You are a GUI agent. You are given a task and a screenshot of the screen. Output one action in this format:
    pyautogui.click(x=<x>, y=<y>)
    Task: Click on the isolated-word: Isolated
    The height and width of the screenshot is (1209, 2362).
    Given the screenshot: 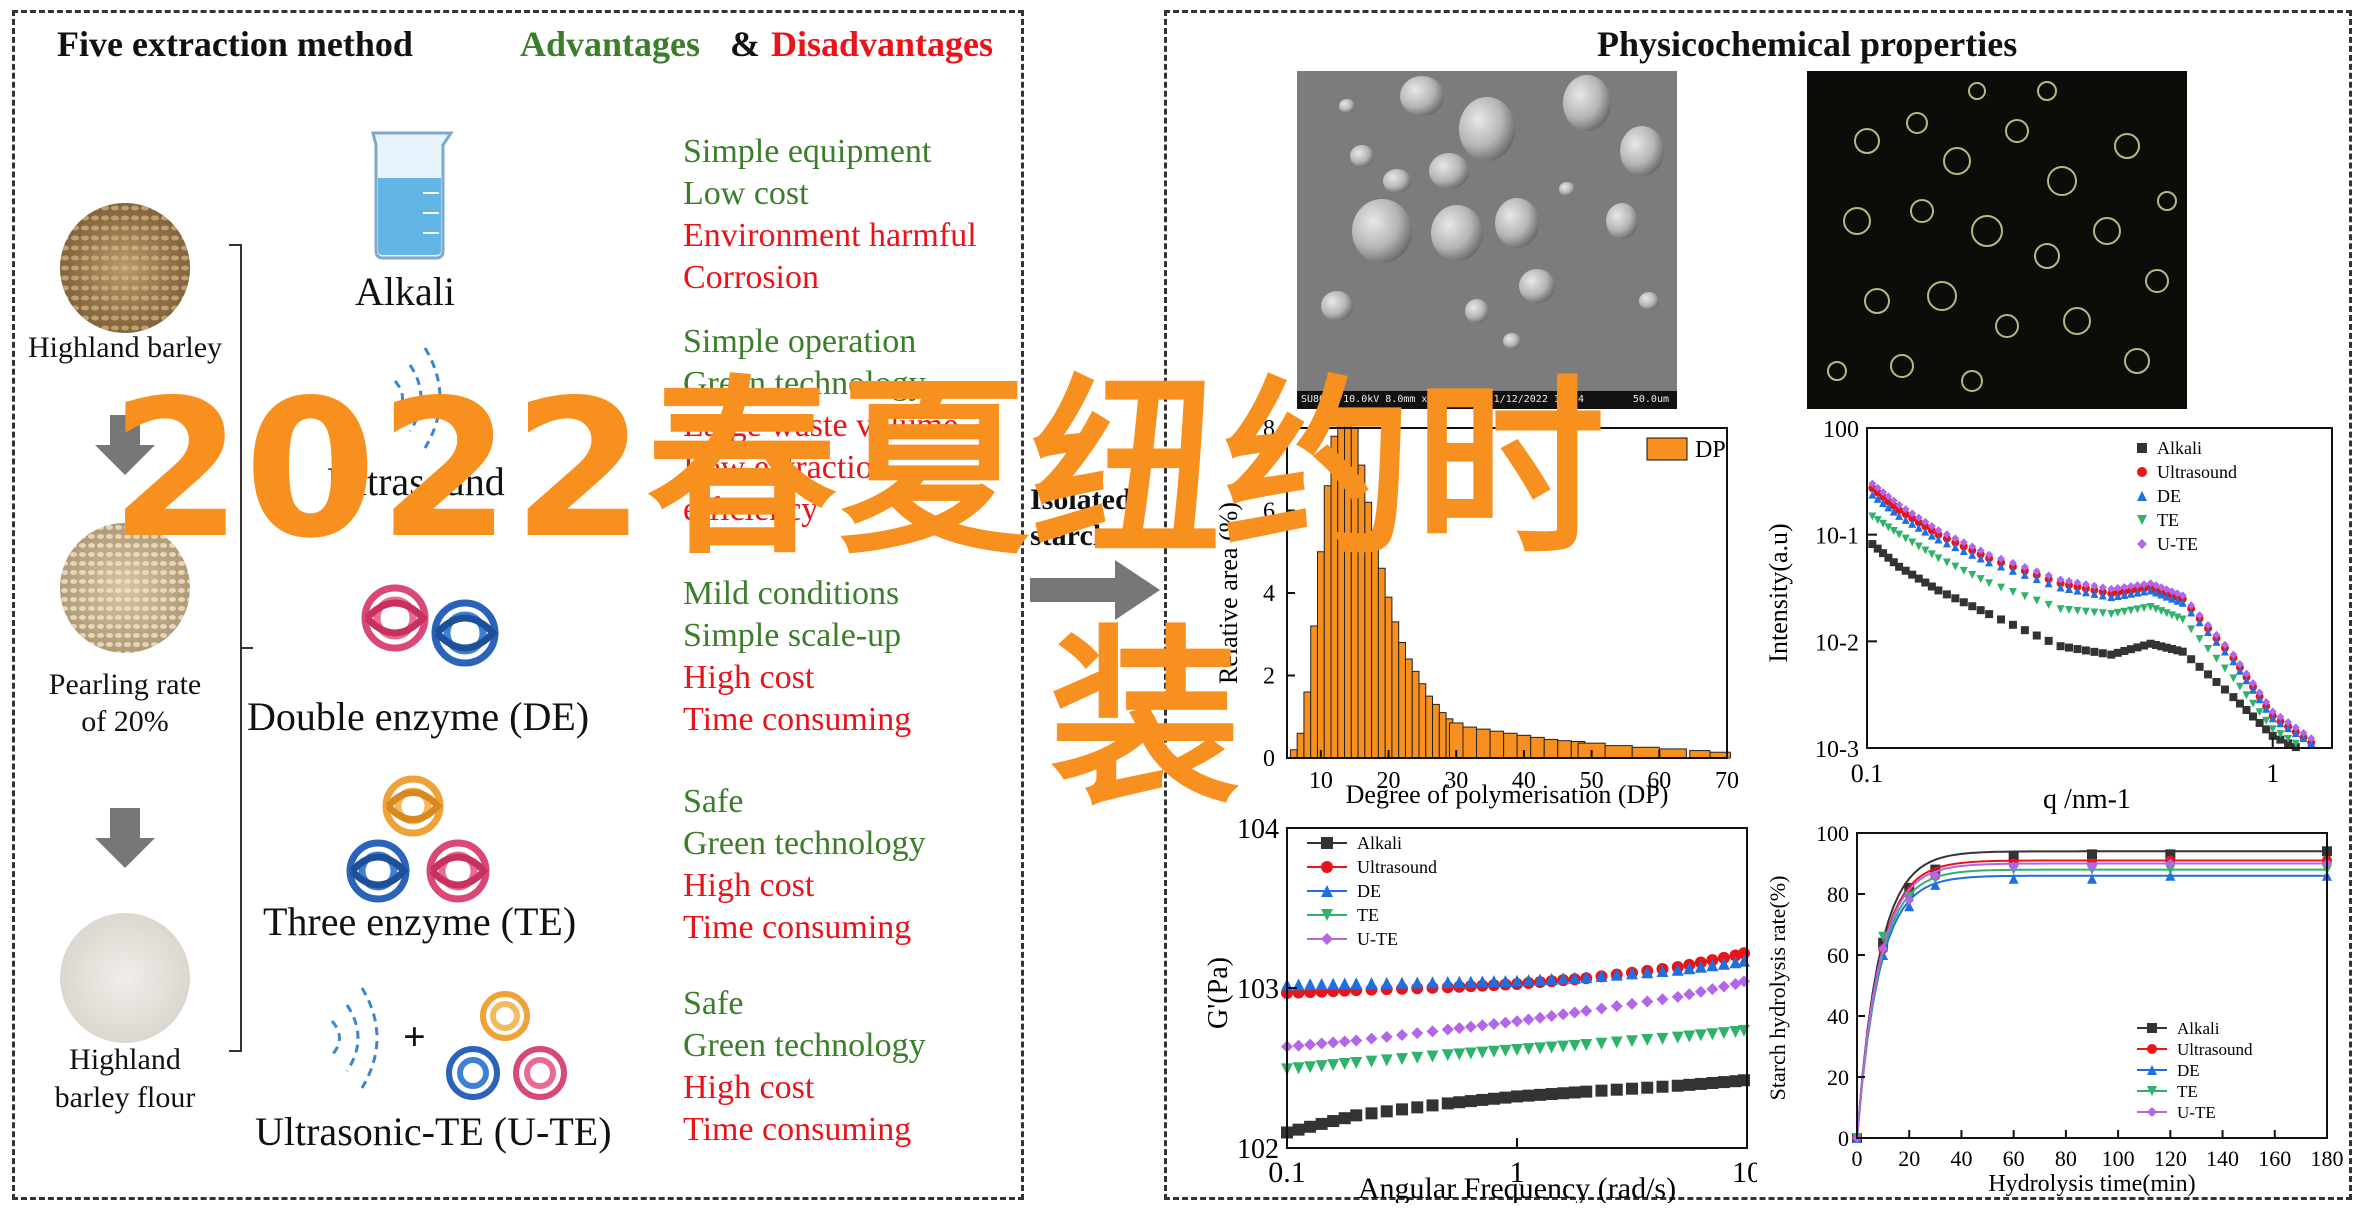 What is the action you would take?
    pyautogui.click(x=1081, y=499)
    